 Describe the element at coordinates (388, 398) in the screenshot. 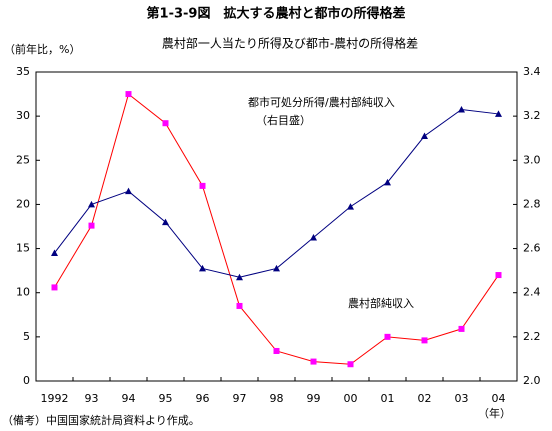

I see `x-tick-label: 01` at that location.